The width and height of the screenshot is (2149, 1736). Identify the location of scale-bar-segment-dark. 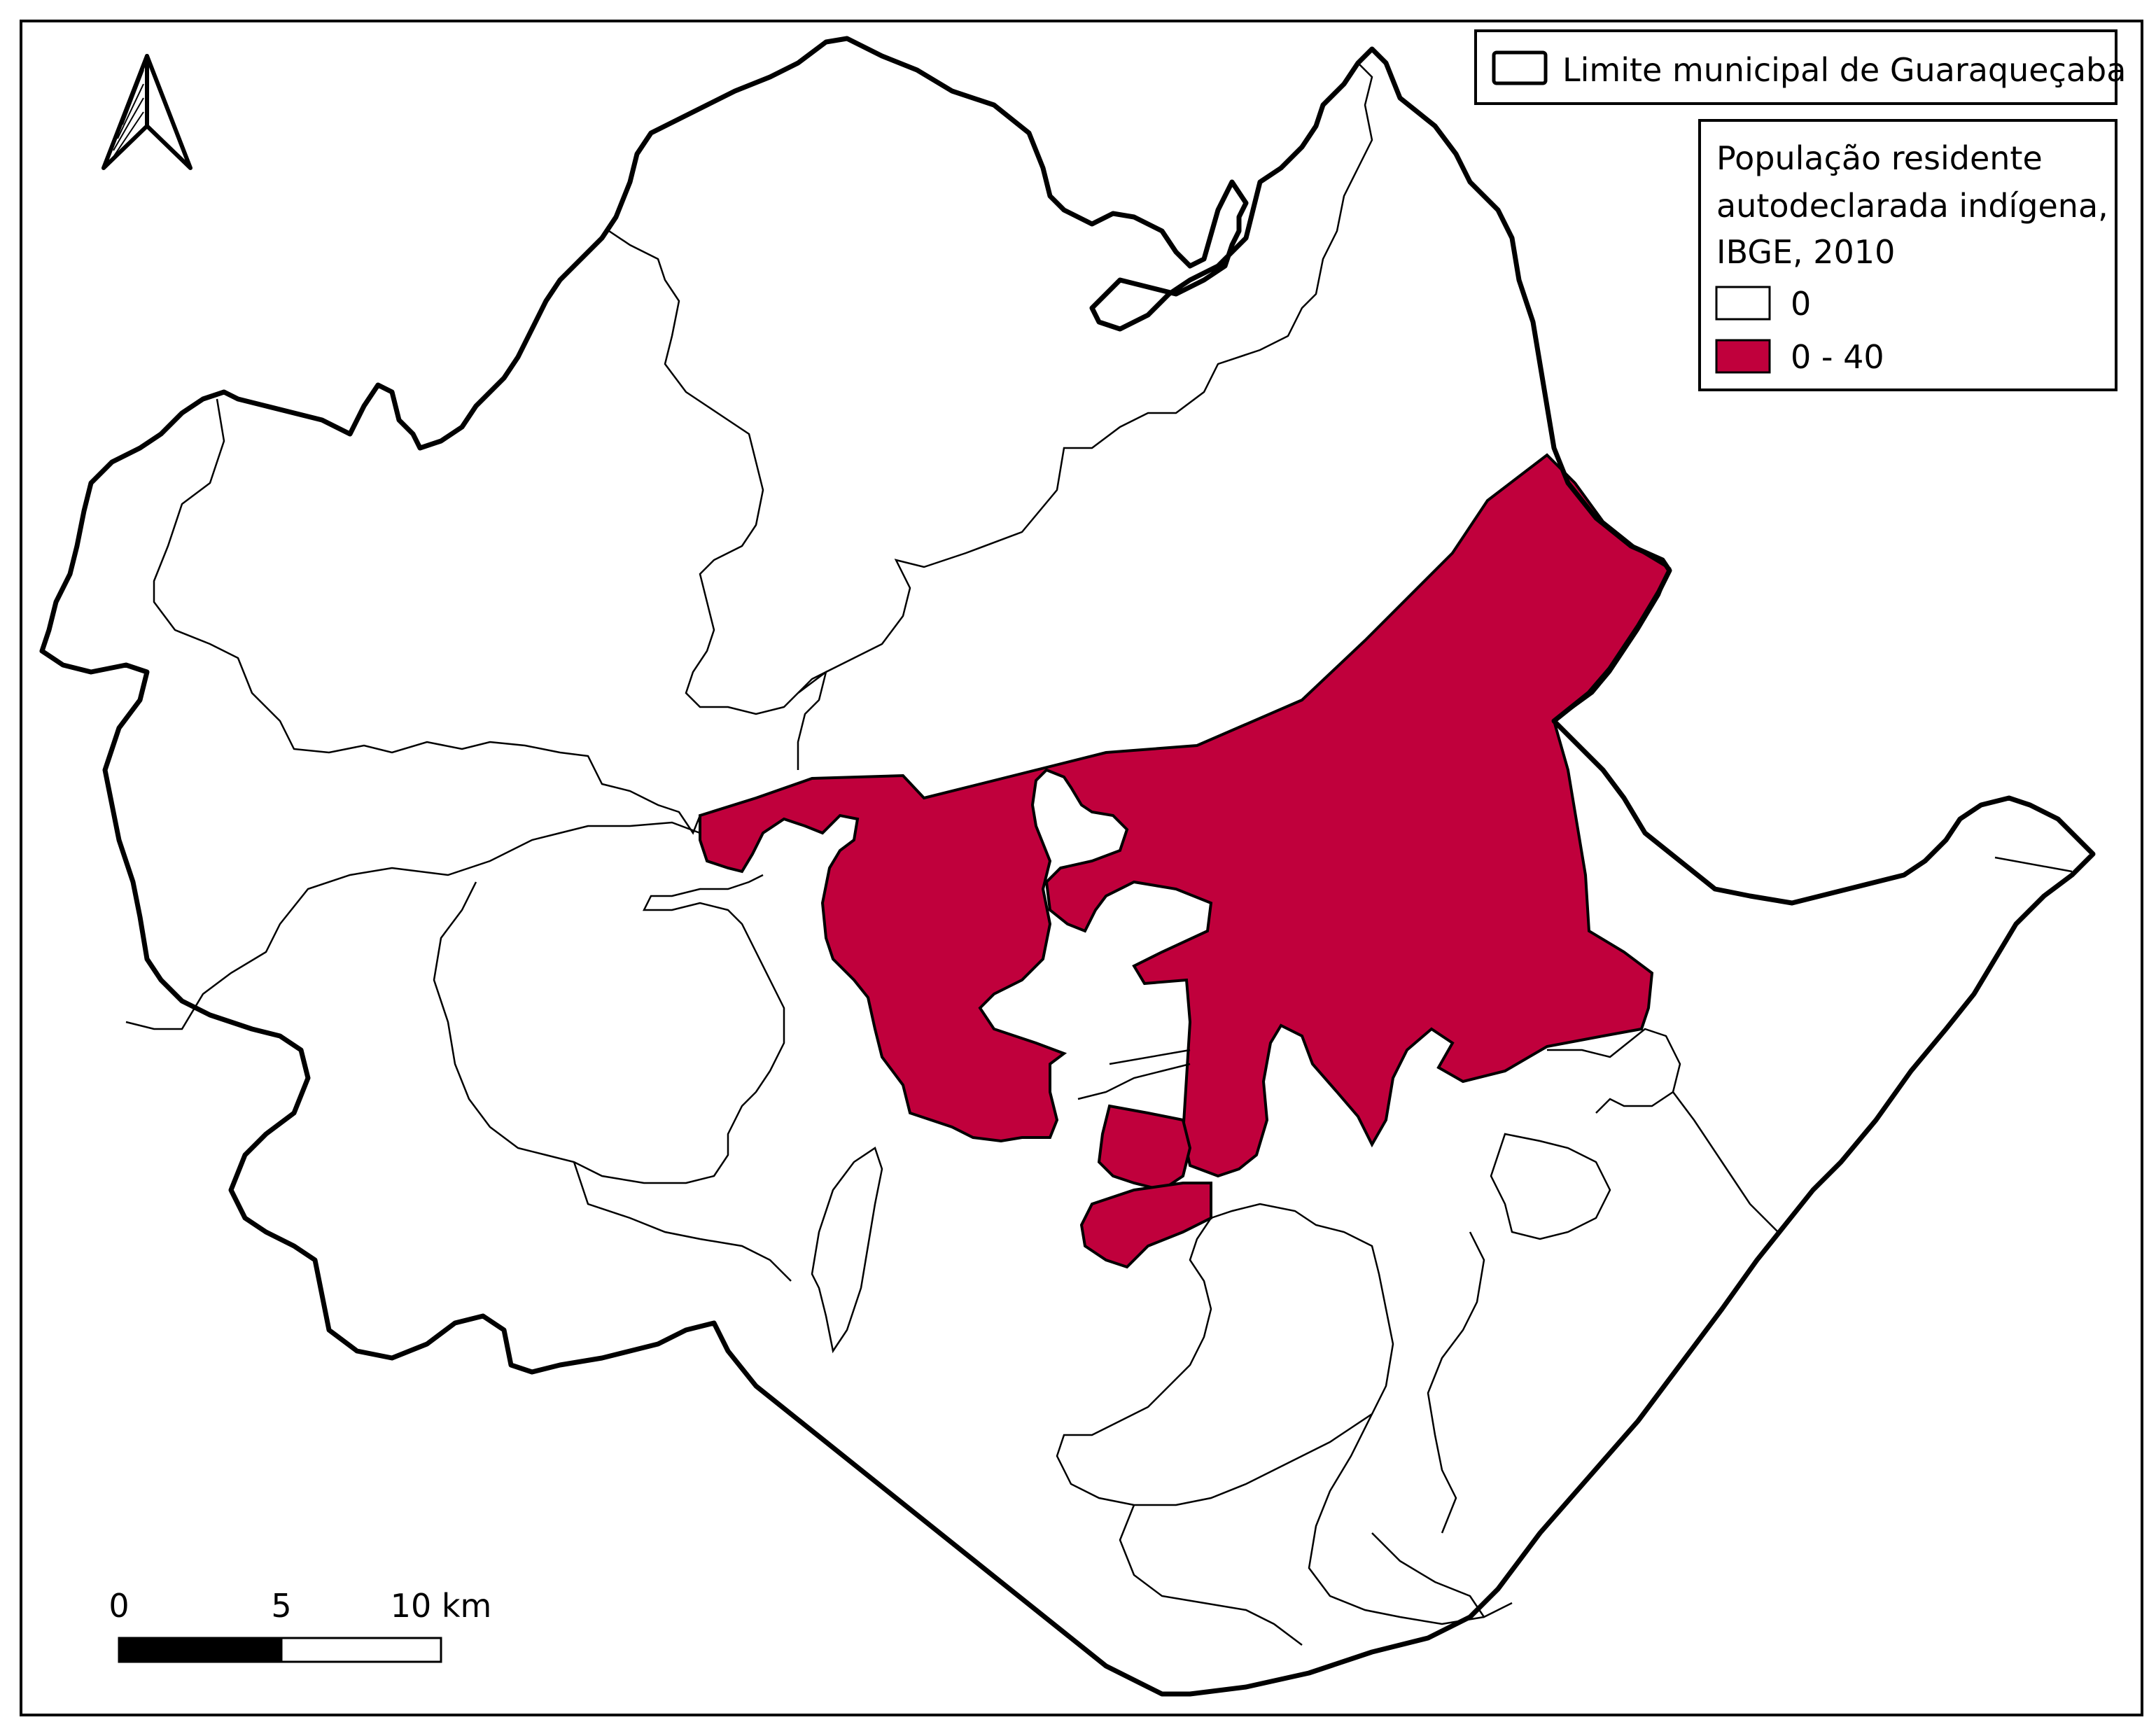
(200, 1650).